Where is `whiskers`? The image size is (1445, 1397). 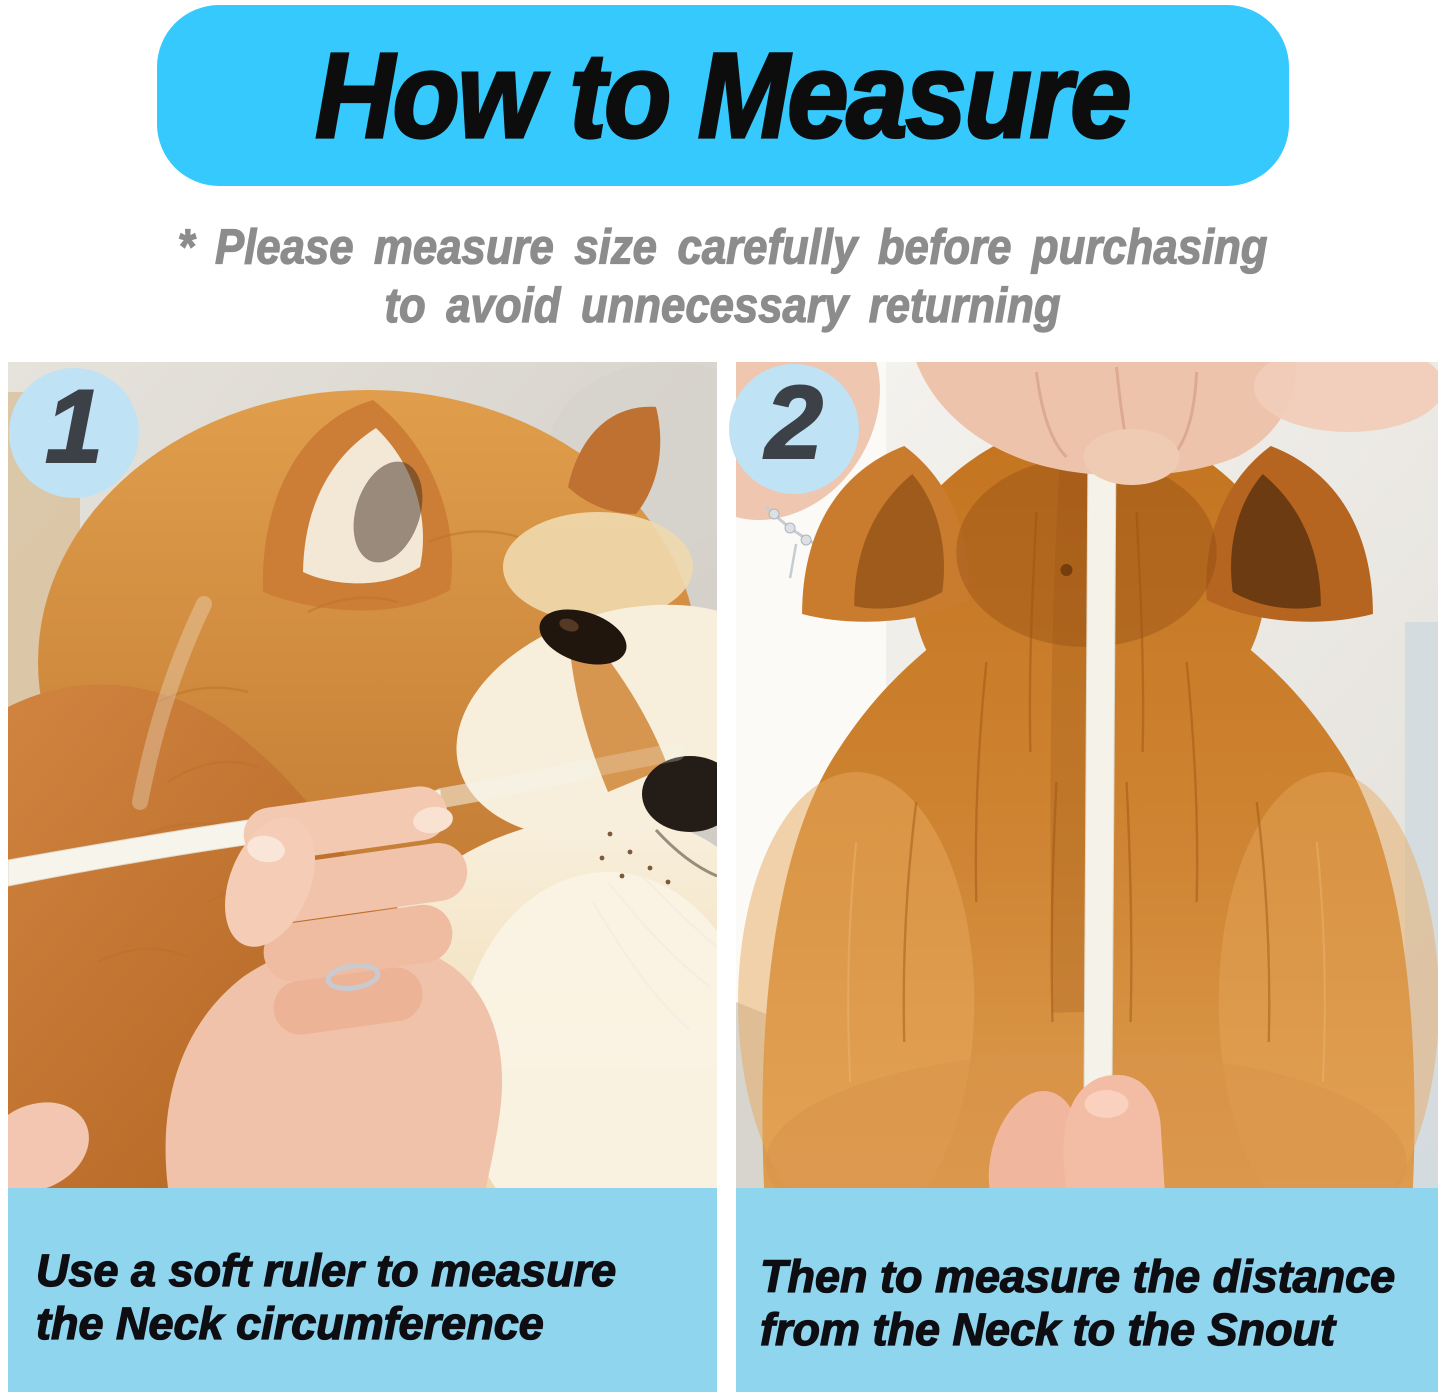 whiskers is located at coordinates (654, 946).